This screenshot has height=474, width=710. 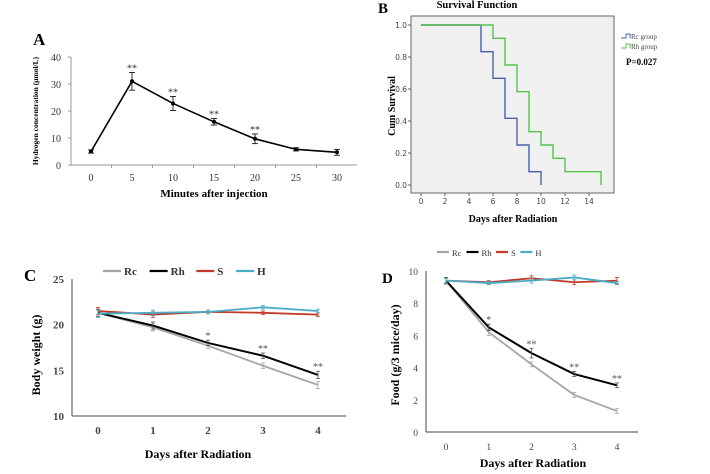 I want to click on series-line-rh, so click(x=531, y=333).